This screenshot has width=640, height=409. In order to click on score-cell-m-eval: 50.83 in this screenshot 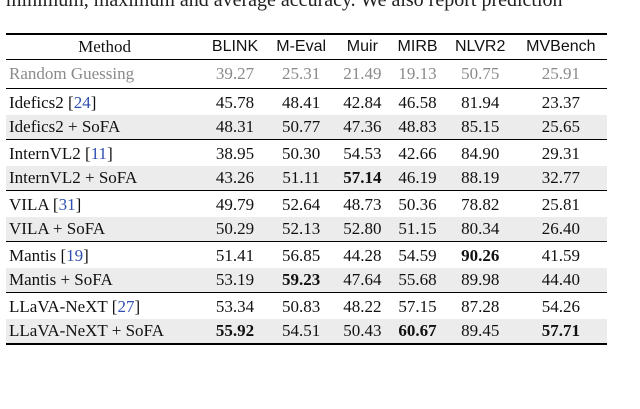, I will do `click(301, 306)`.